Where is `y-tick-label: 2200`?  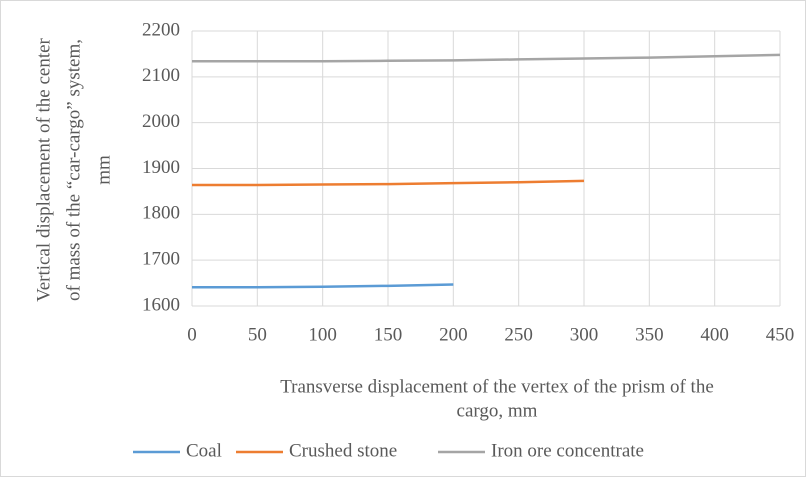 y-tick-label: 2200 is located at coordinates (161, 29).